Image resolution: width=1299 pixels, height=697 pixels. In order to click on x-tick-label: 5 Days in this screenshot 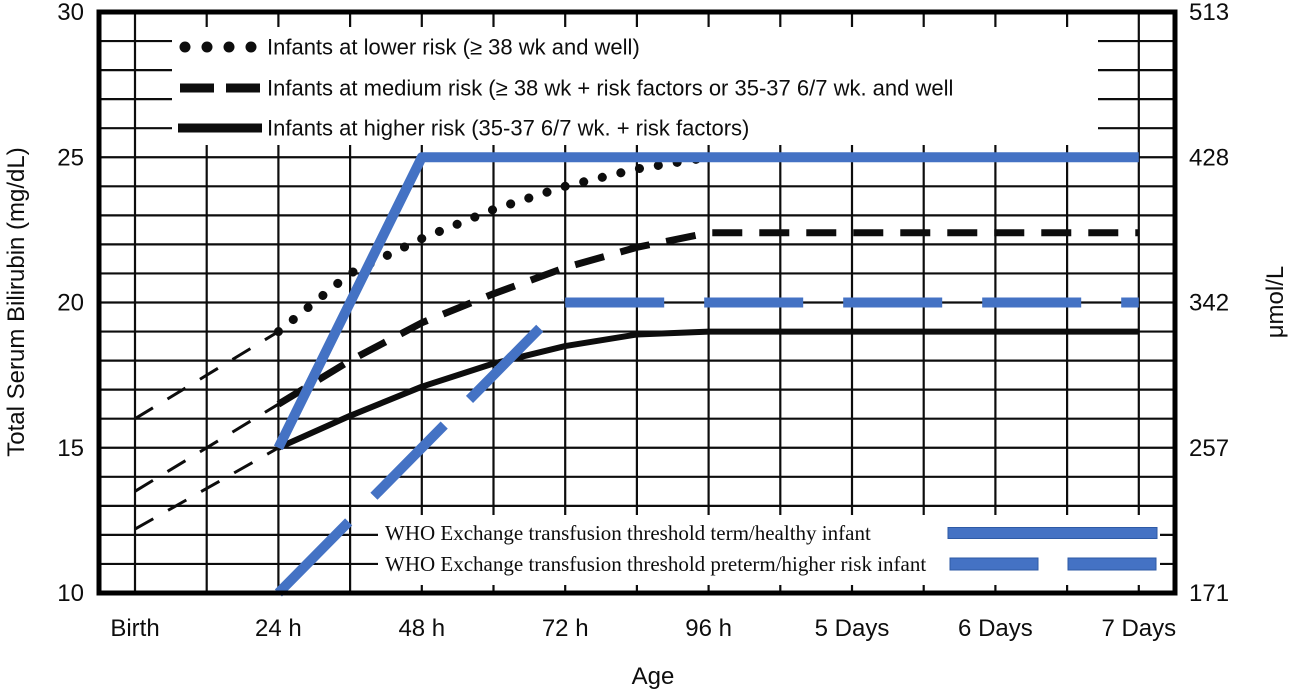, I will do `click(852, 628)`.